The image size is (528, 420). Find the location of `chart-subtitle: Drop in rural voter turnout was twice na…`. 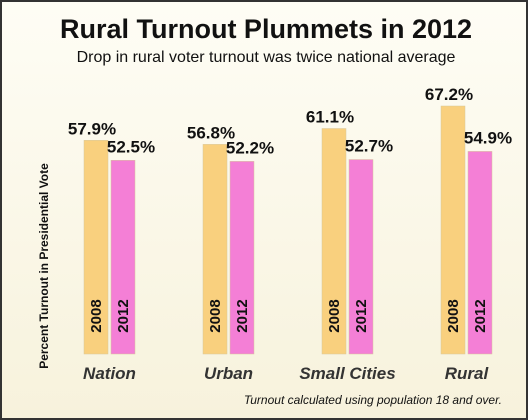

chart-subtitle: Drop in rural voter turnout was twice na… is located at coordinates (266, 57).